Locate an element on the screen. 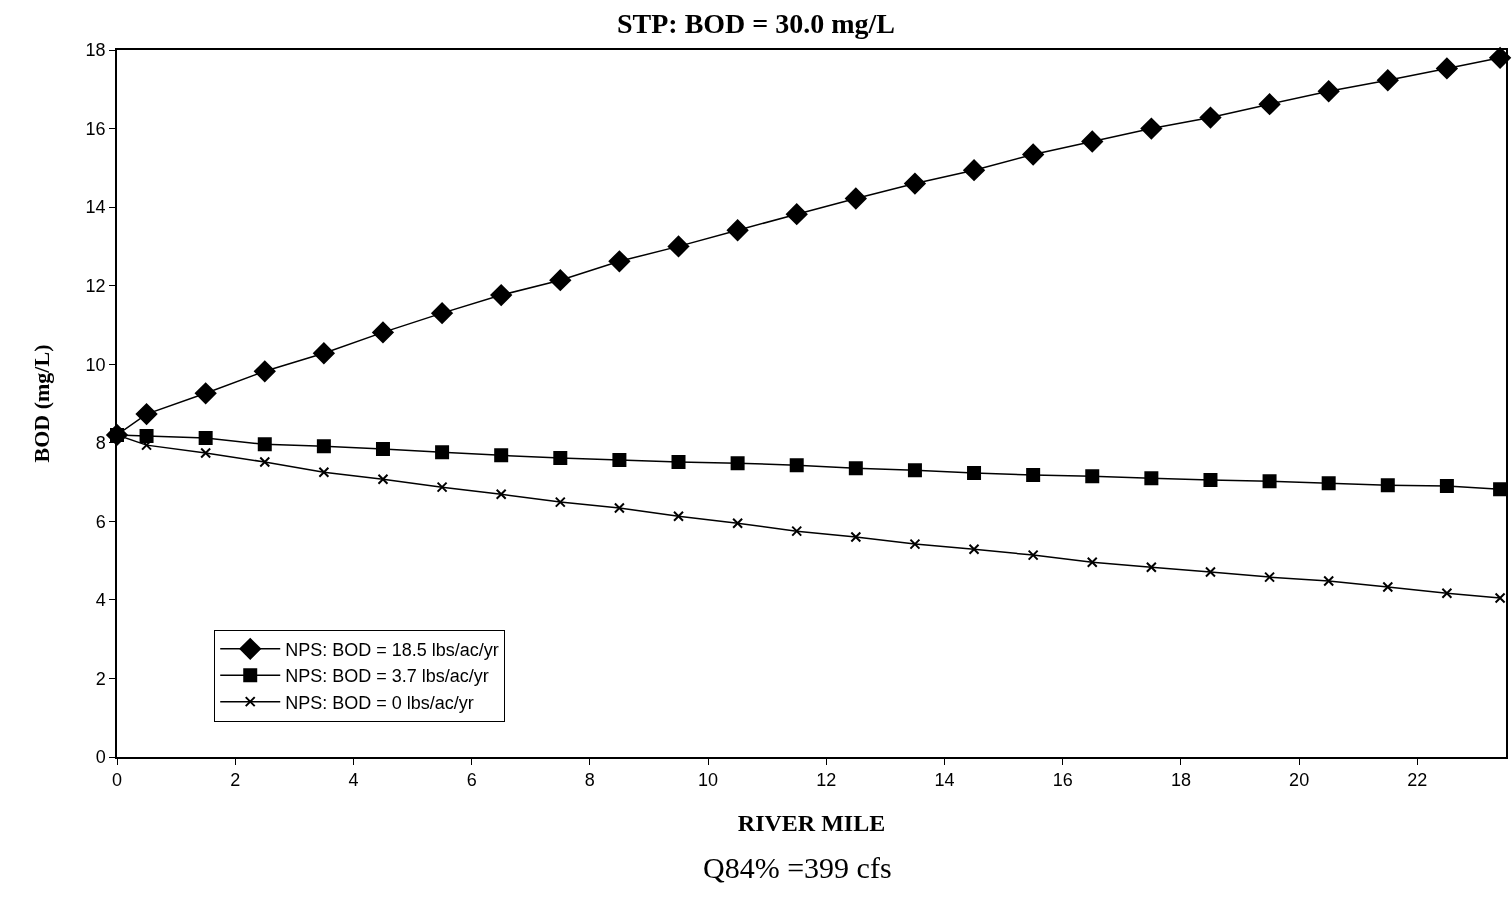 The height and width of the screenshot is (906, 1512). x-tick-label: 16 is located at coordinates (1062, 780).